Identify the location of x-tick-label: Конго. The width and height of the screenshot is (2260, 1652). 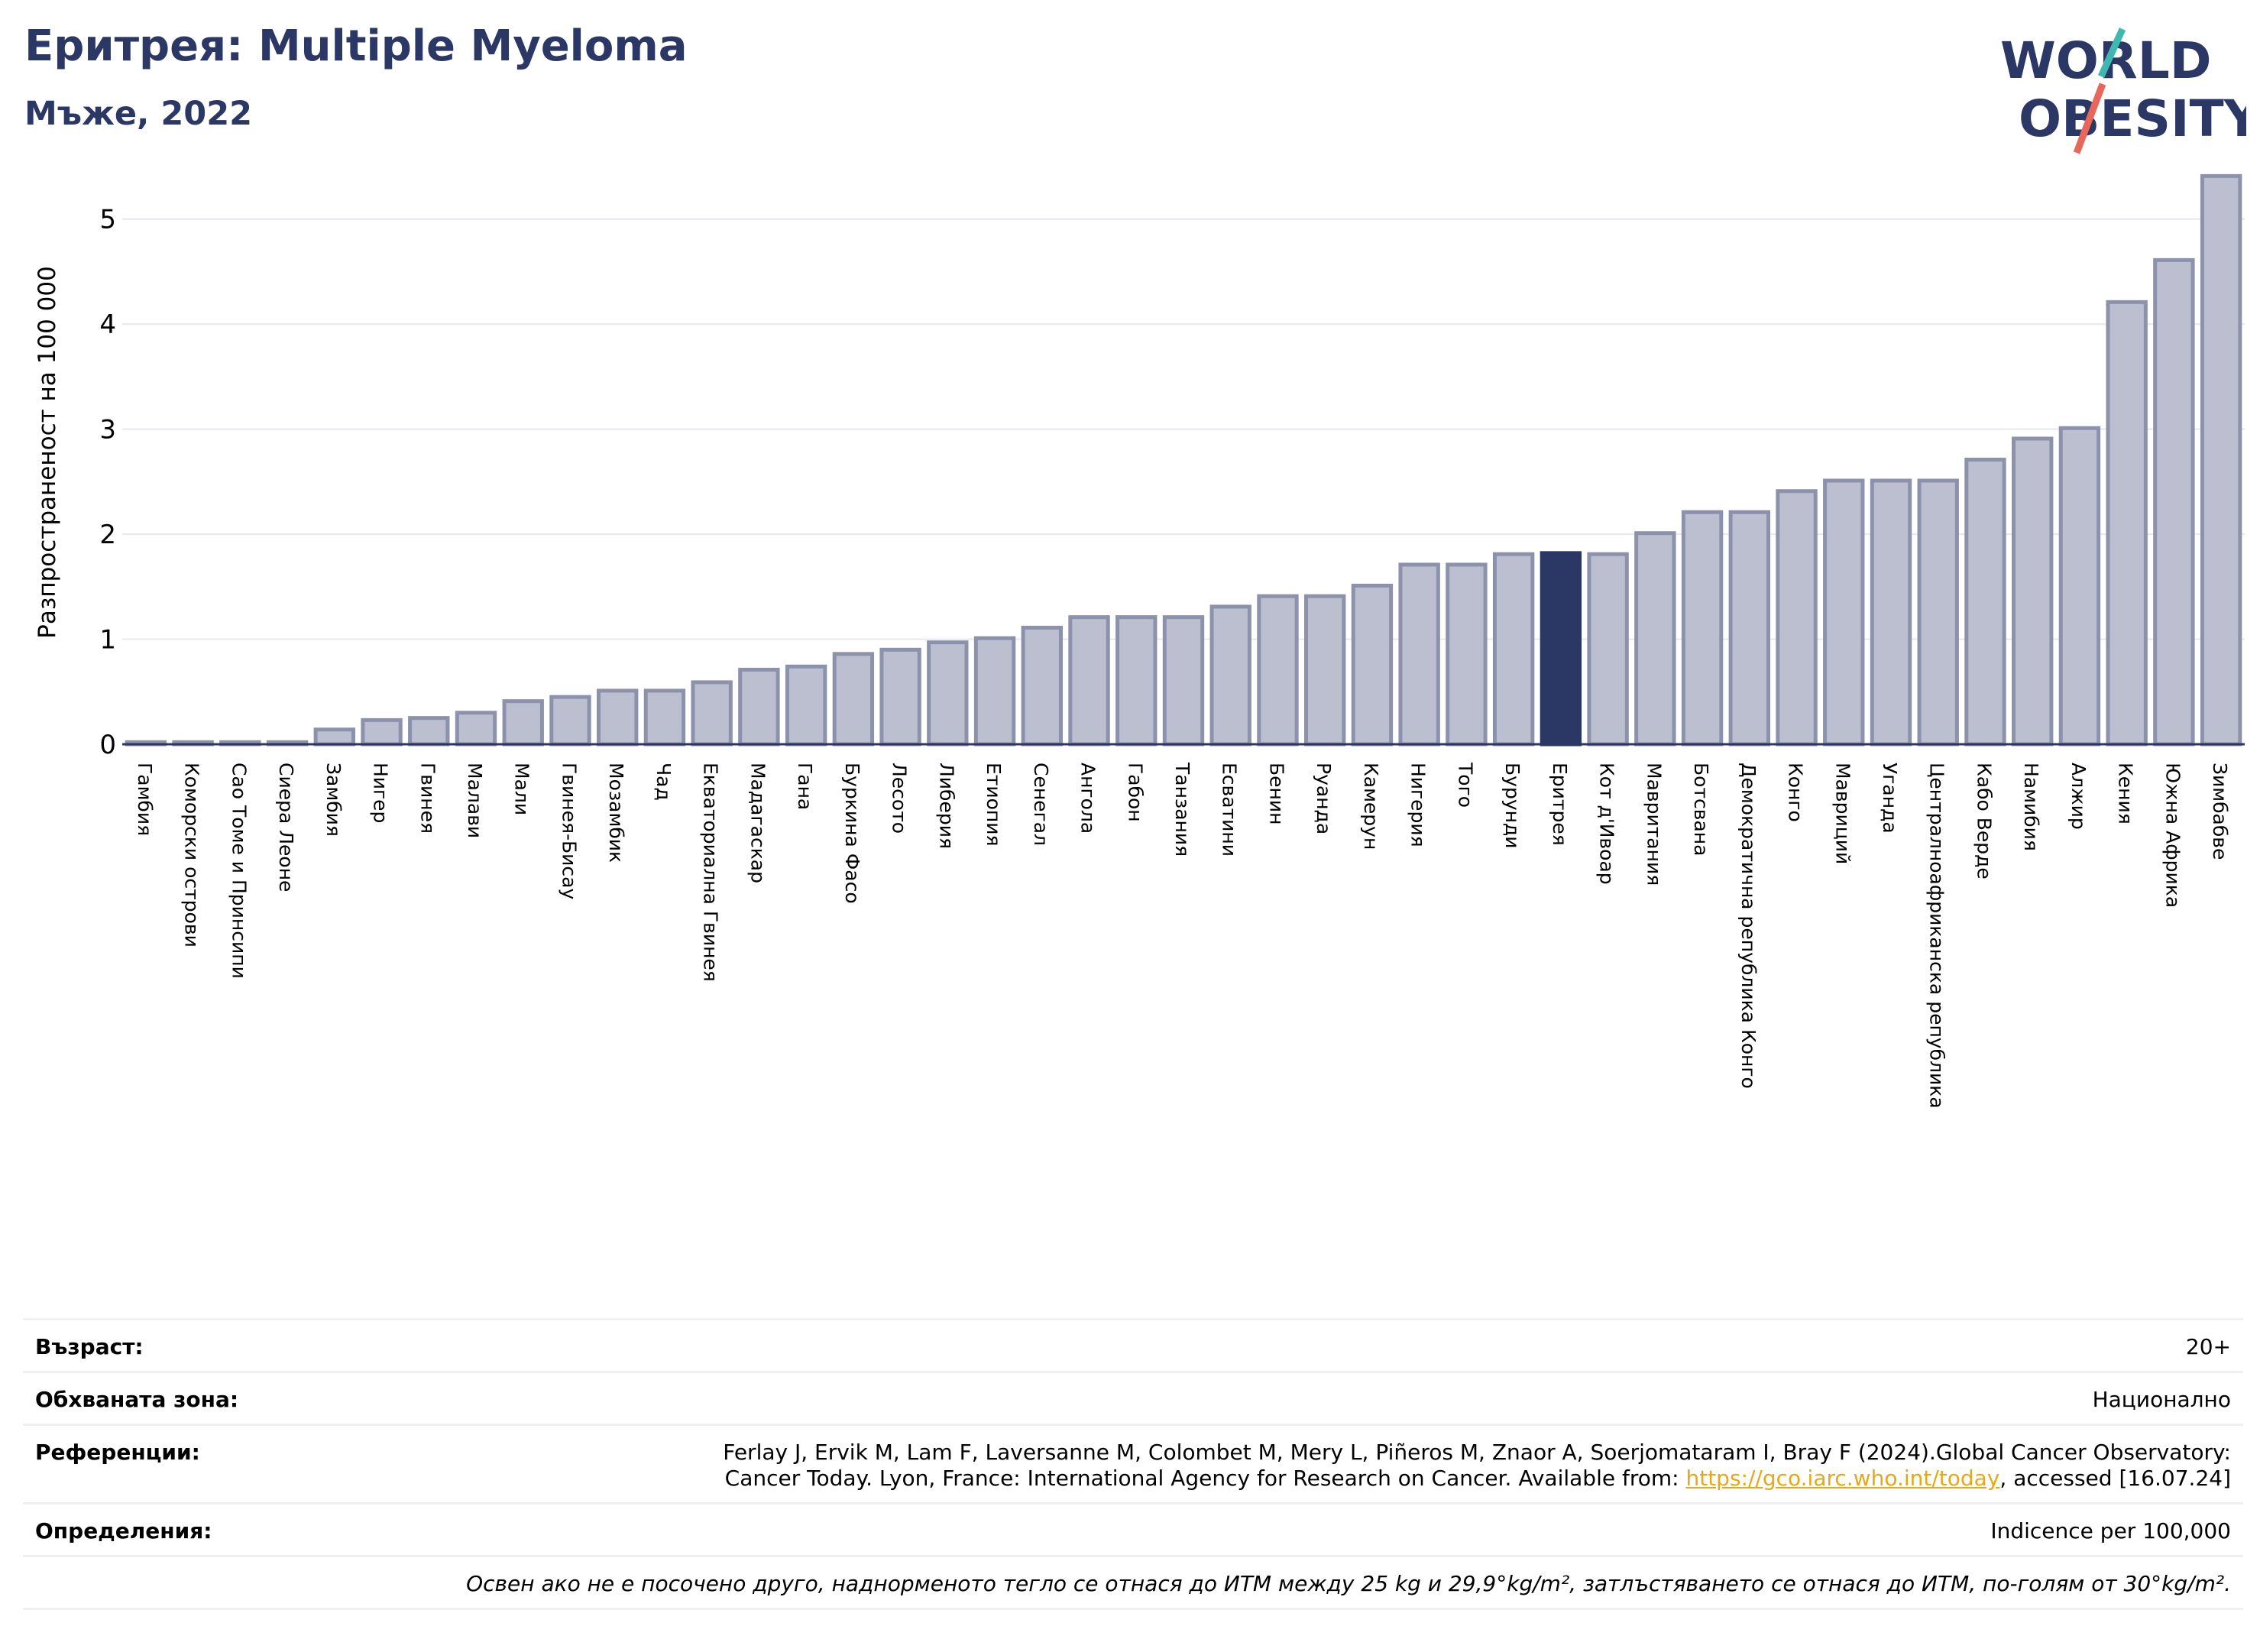
(1796, 792).